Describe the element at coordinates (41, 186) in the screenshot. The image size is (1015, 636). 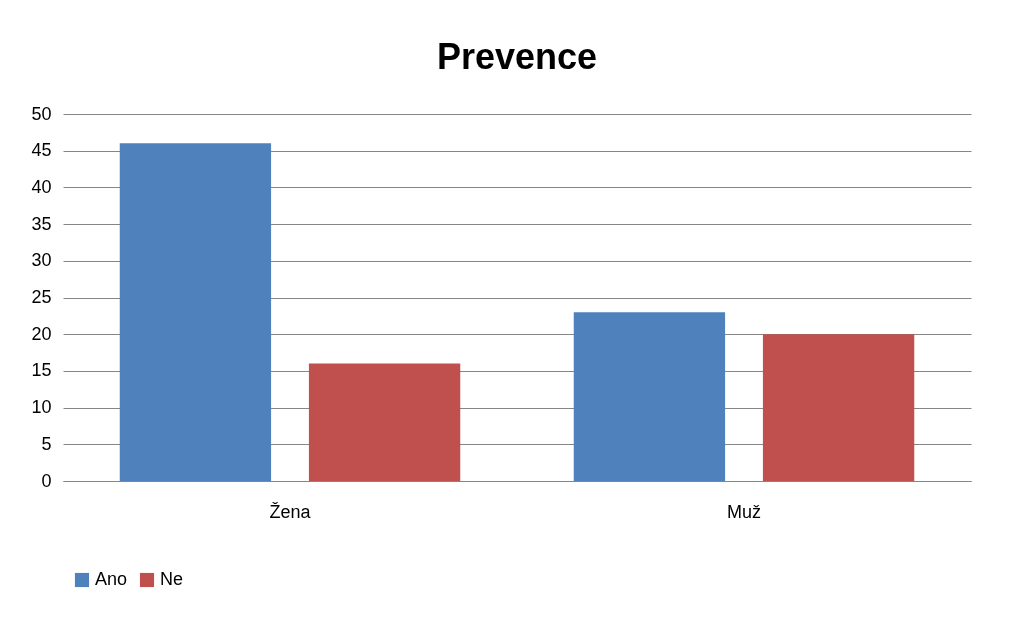
I see `y-tick-label: 40` at that location.